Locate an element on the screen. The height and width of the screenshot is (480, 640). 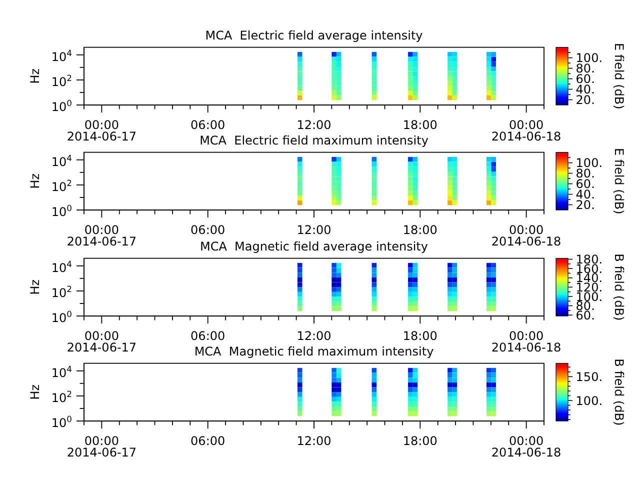
color-bar-label: 150. is located at coordinates (589, 377).